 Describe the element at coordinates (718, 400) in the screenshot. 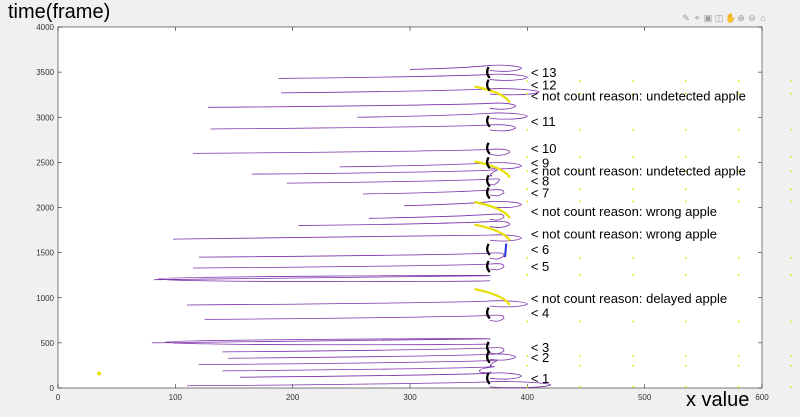

I see `x-axis-title: x value` at that location.